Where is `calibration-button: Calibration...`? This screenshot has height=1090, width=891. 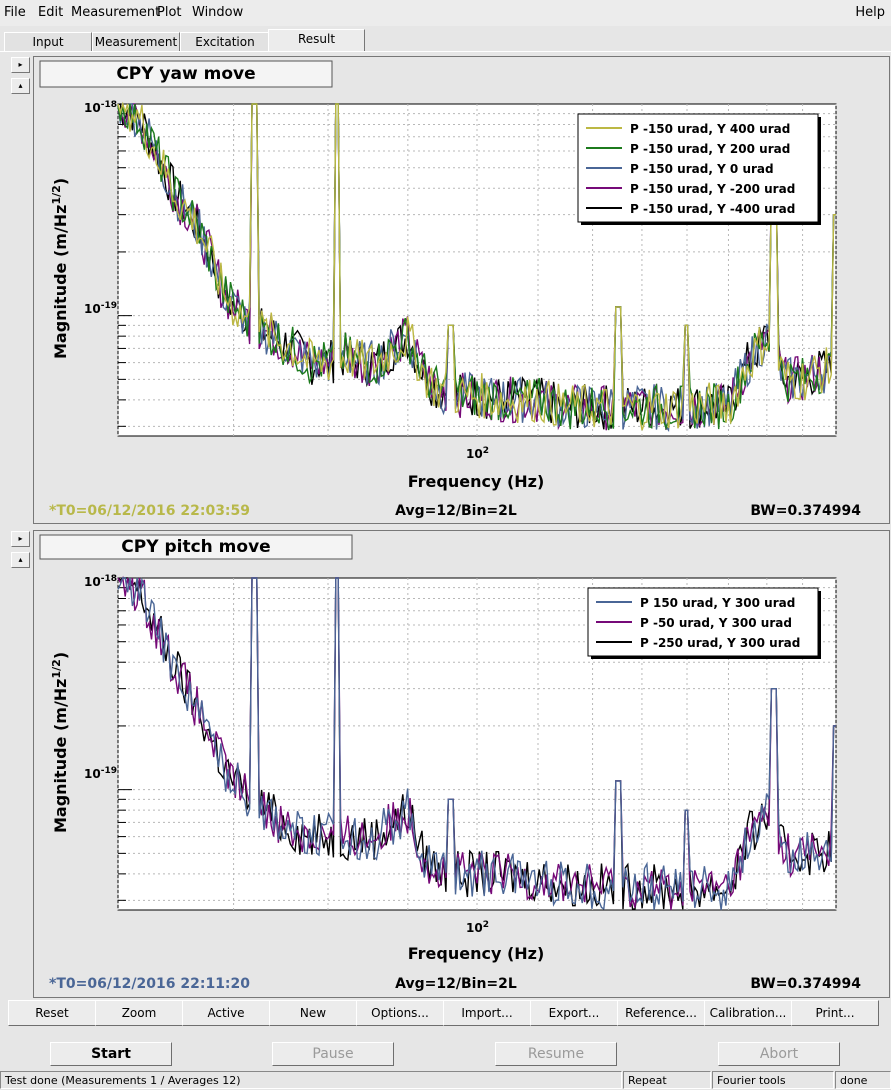 calibration-button: Calibration... is located at coordinates (748, 1013).